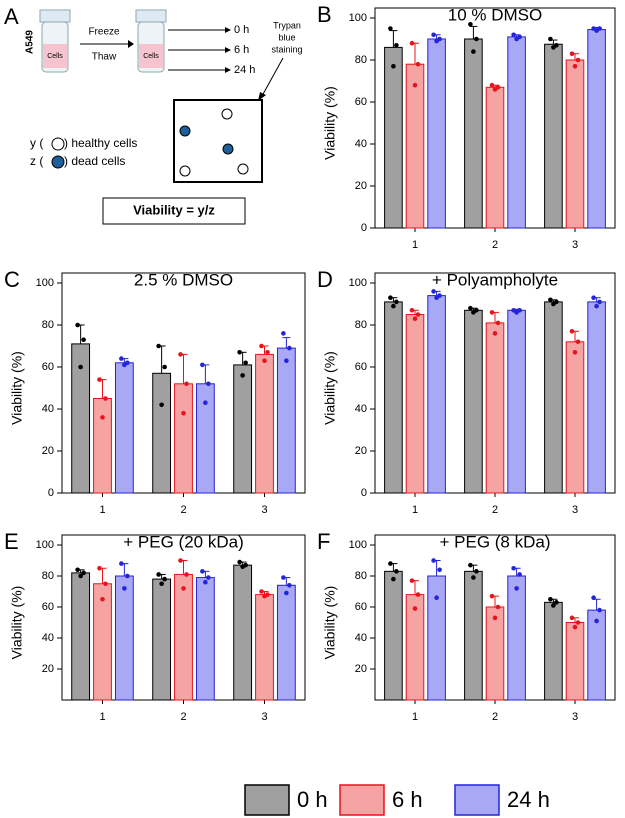 This screenshot has width=625, height=818. Describe the element at coordinates (36, 143) in the screenshot. I see `legend-text: y (` at that location.